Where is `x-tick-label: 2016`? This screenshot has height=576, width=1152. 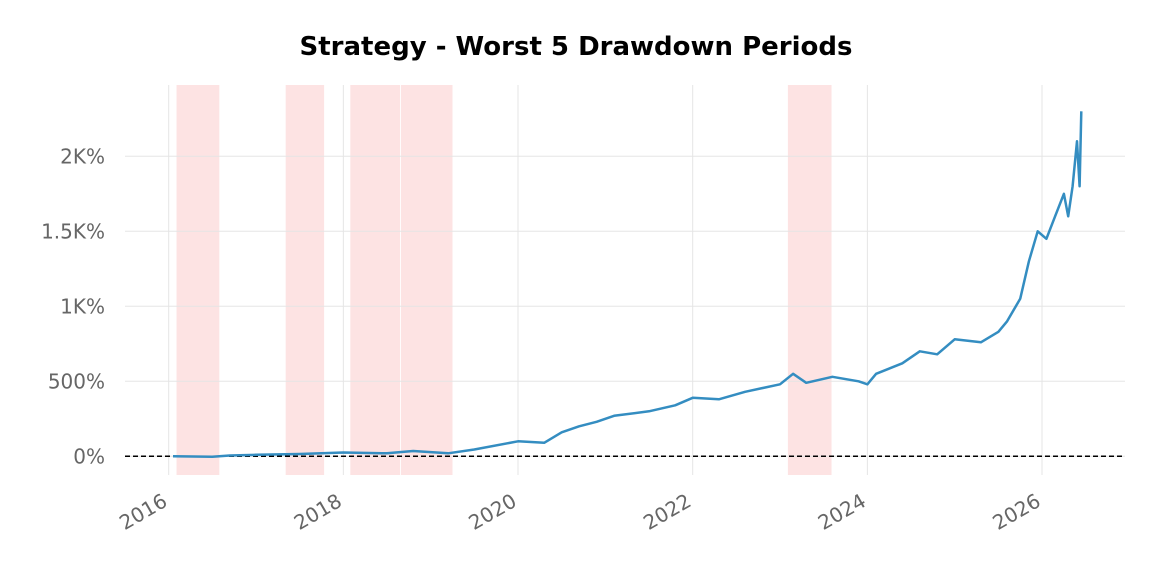 x-tick-label: 2016 is located at coordinates (143, 512).